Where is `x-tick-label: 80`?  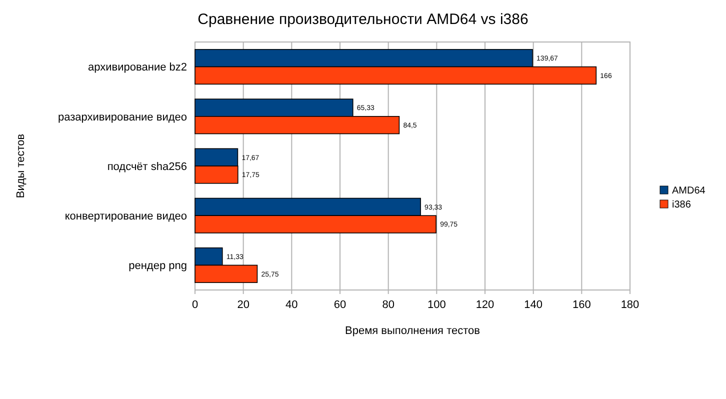 x-tick-label: 80 is located at coordinates (388, 305).